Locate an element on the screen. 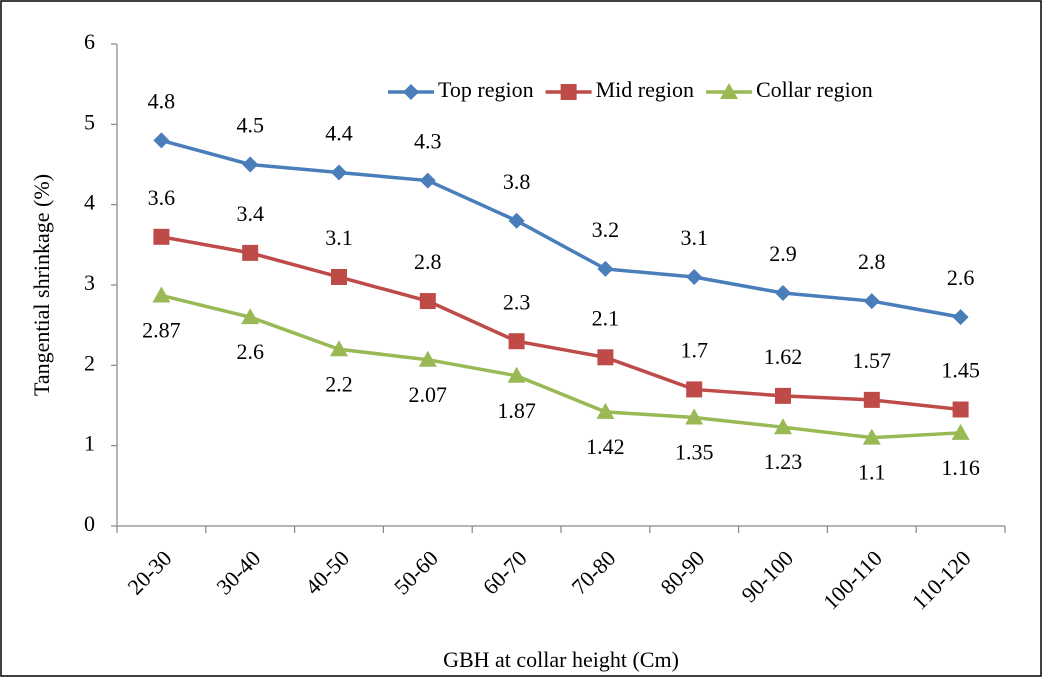 The height and width of the screenshot is (677, 1043). data-label: 2.1 is located at coordinates (606, 317).